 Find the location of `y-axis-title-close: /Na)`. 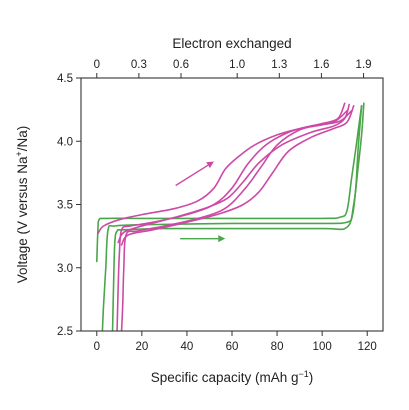

y-axis-title-close: /Na) is located at coordinates (22, 139).